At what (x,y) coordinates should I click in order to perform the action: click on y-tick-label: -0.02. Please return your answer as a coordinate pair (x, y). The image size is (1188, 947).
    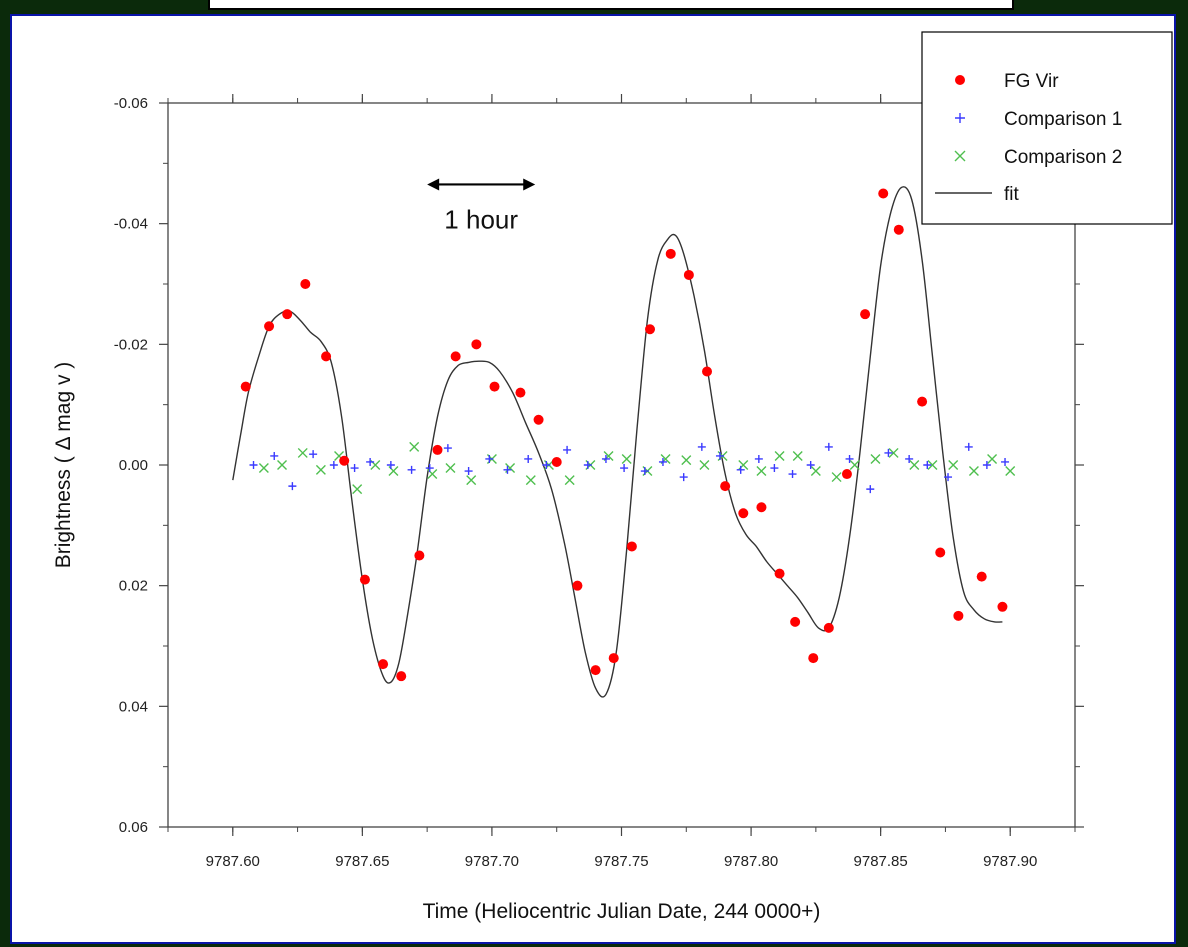
    Looking at the image, I should click on (131, 344).